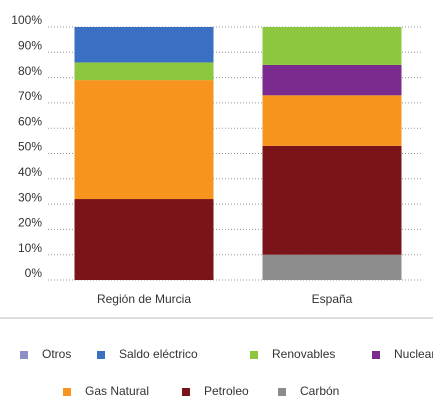  What do you see at coordinates (30, 121) in the screenshot?
I see `y-tick-label: 60%` at bounding box center [30, 121].